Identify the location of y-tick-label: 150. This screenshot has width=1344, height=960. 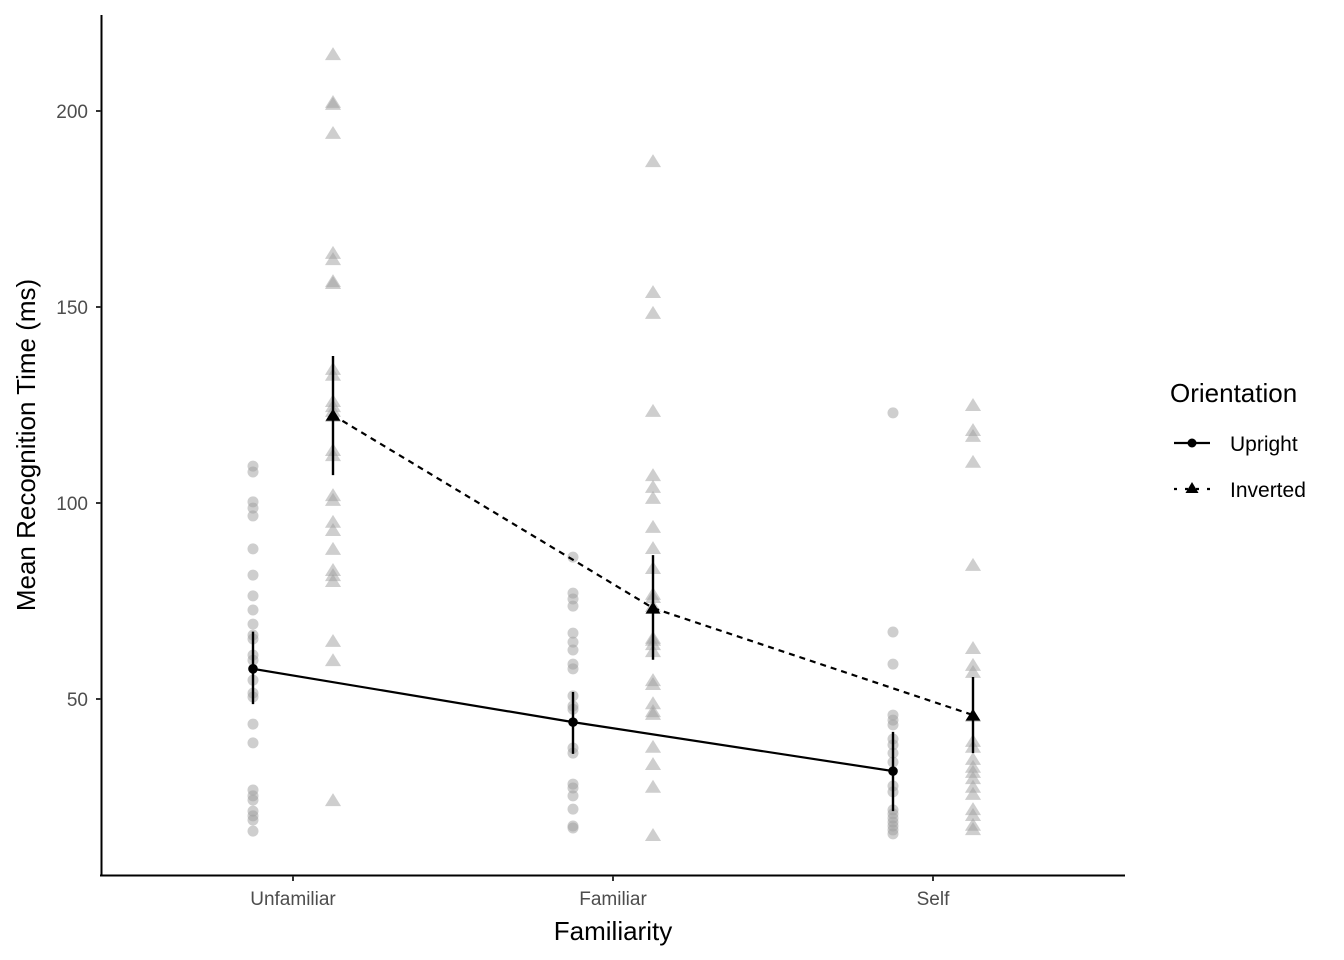
(72, 308).